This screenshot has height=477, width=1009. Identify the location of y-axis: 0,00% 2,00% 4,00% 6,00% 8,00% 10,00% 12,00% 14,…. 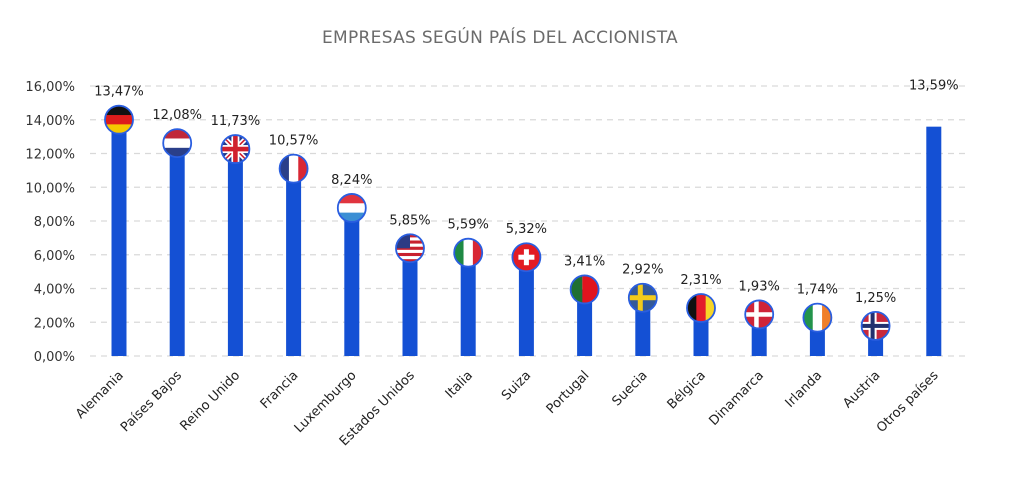
(50, 222).